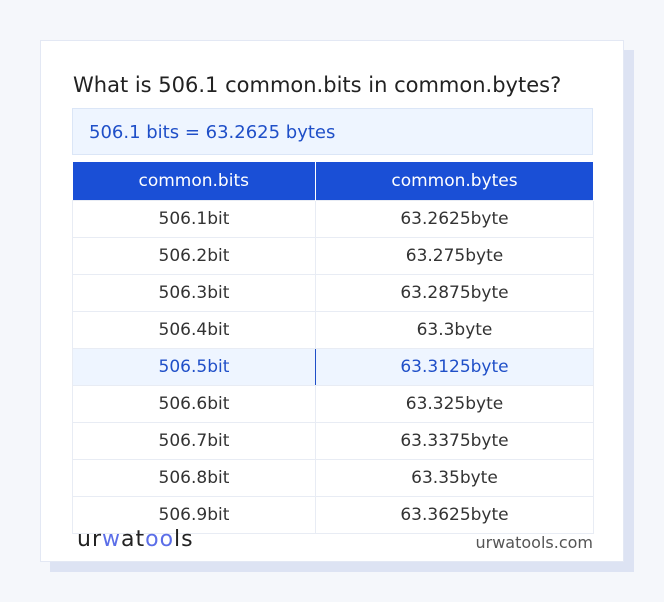 This screenshot has width=664, height=602. Describe the element at coordinates (454, 219) in the screenshot. I see `bytes-cell: 63.2625byte` at that location.